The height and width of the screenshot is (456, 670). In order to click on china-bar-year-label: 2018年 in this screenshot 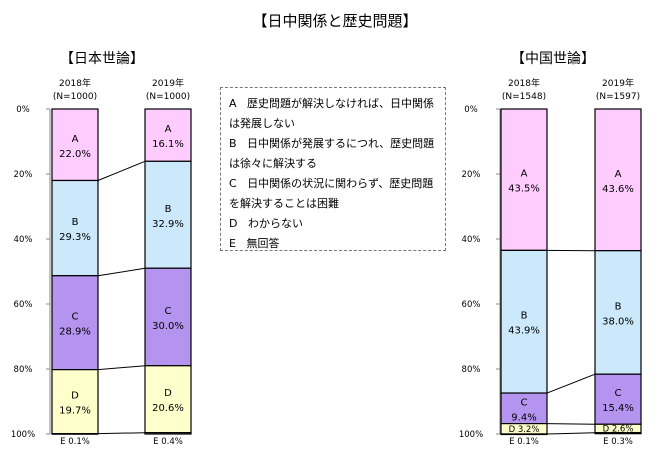, I will do `click(524, 83)`.